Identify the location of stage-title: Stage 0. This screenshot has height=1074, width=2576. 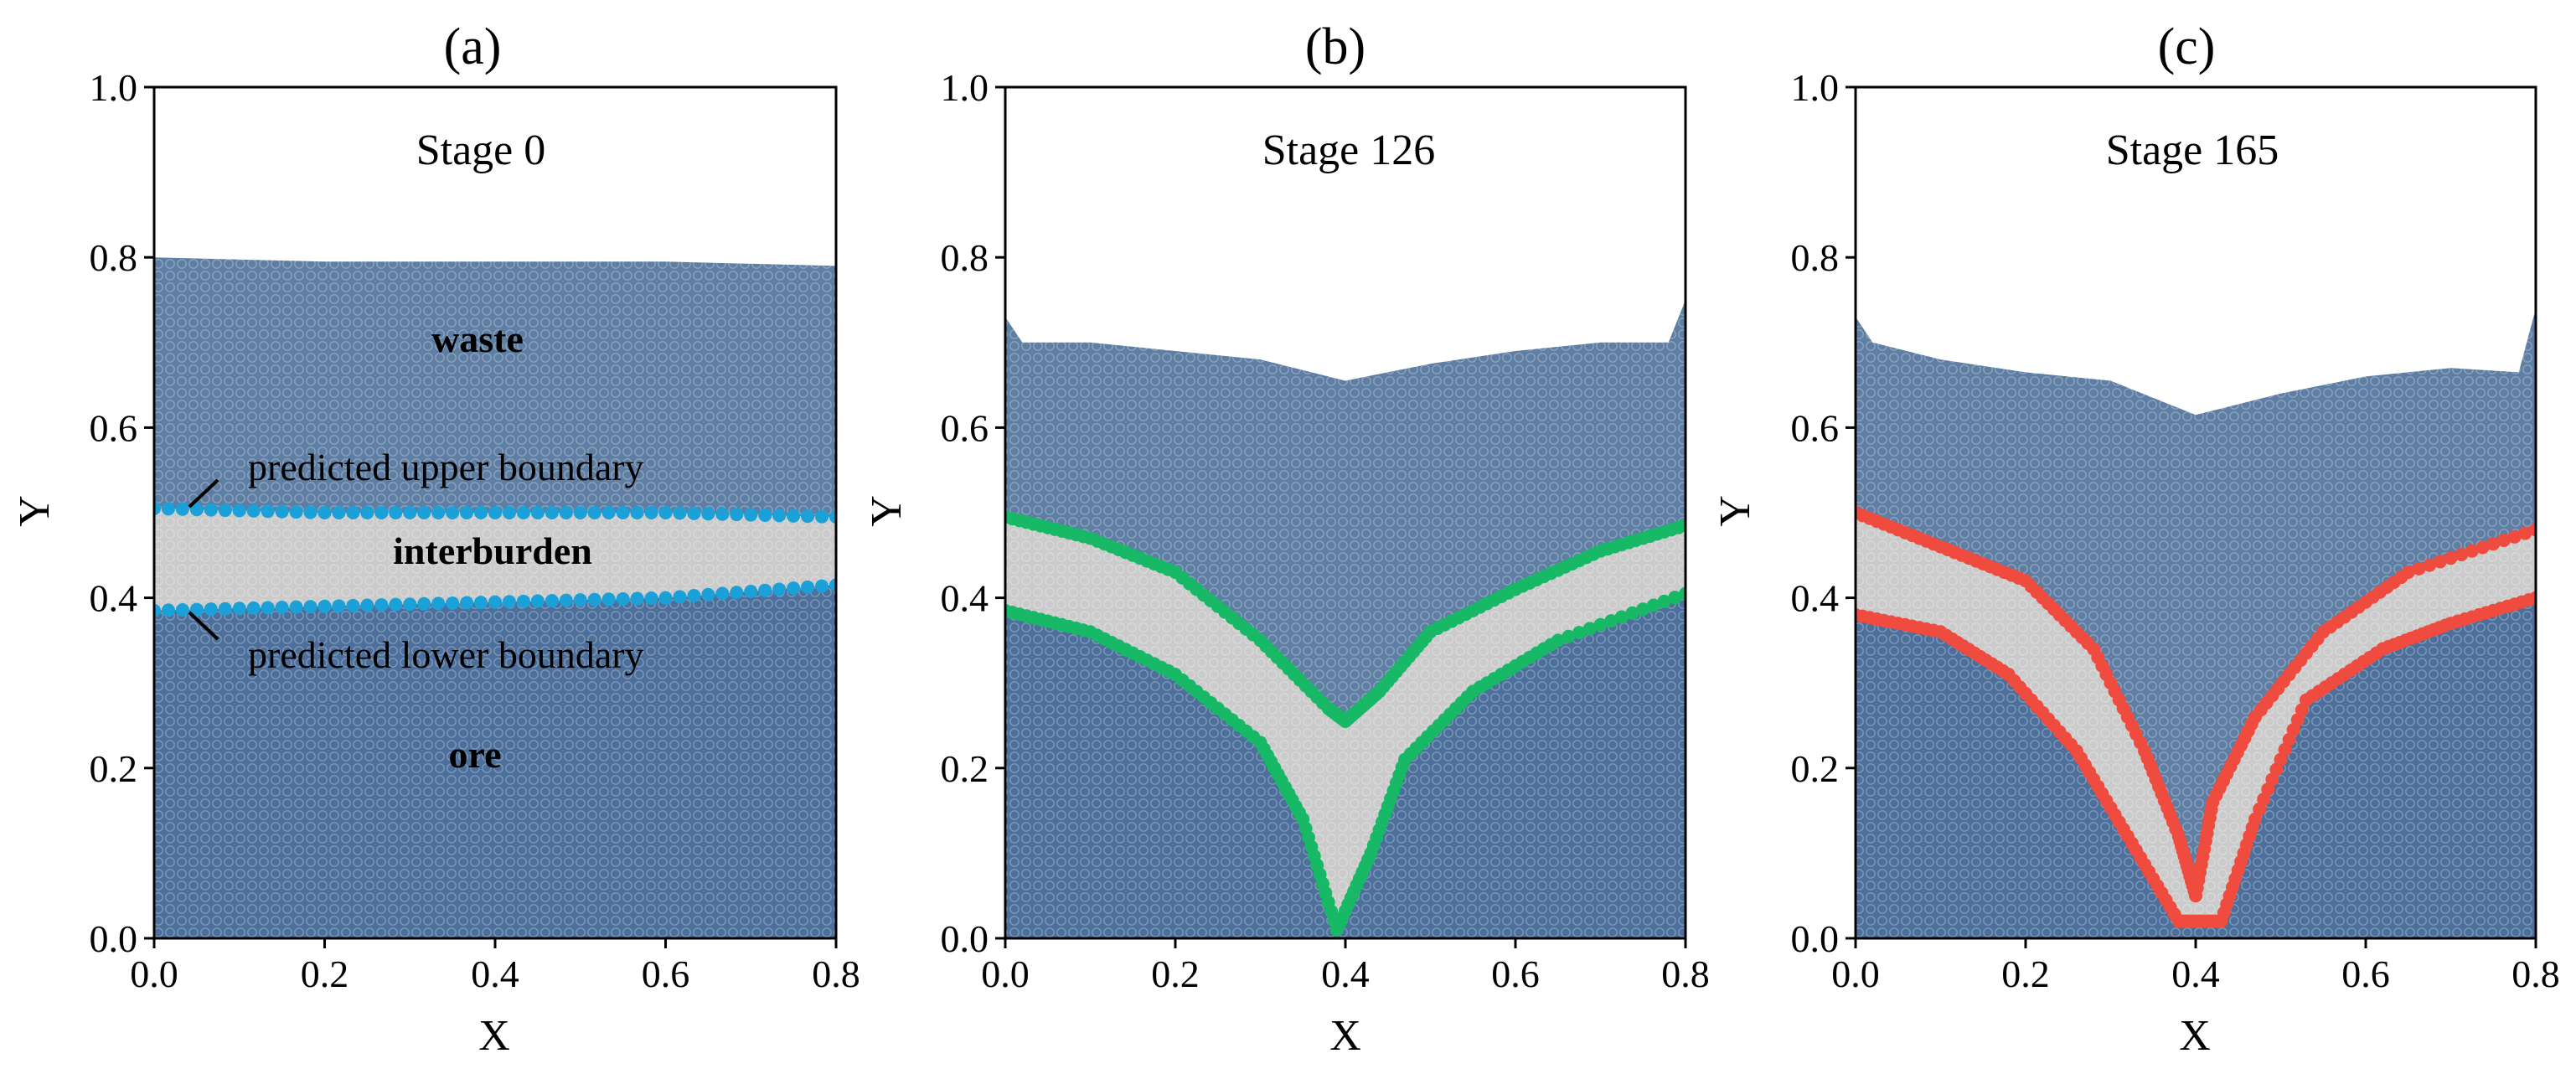
(481, 150).